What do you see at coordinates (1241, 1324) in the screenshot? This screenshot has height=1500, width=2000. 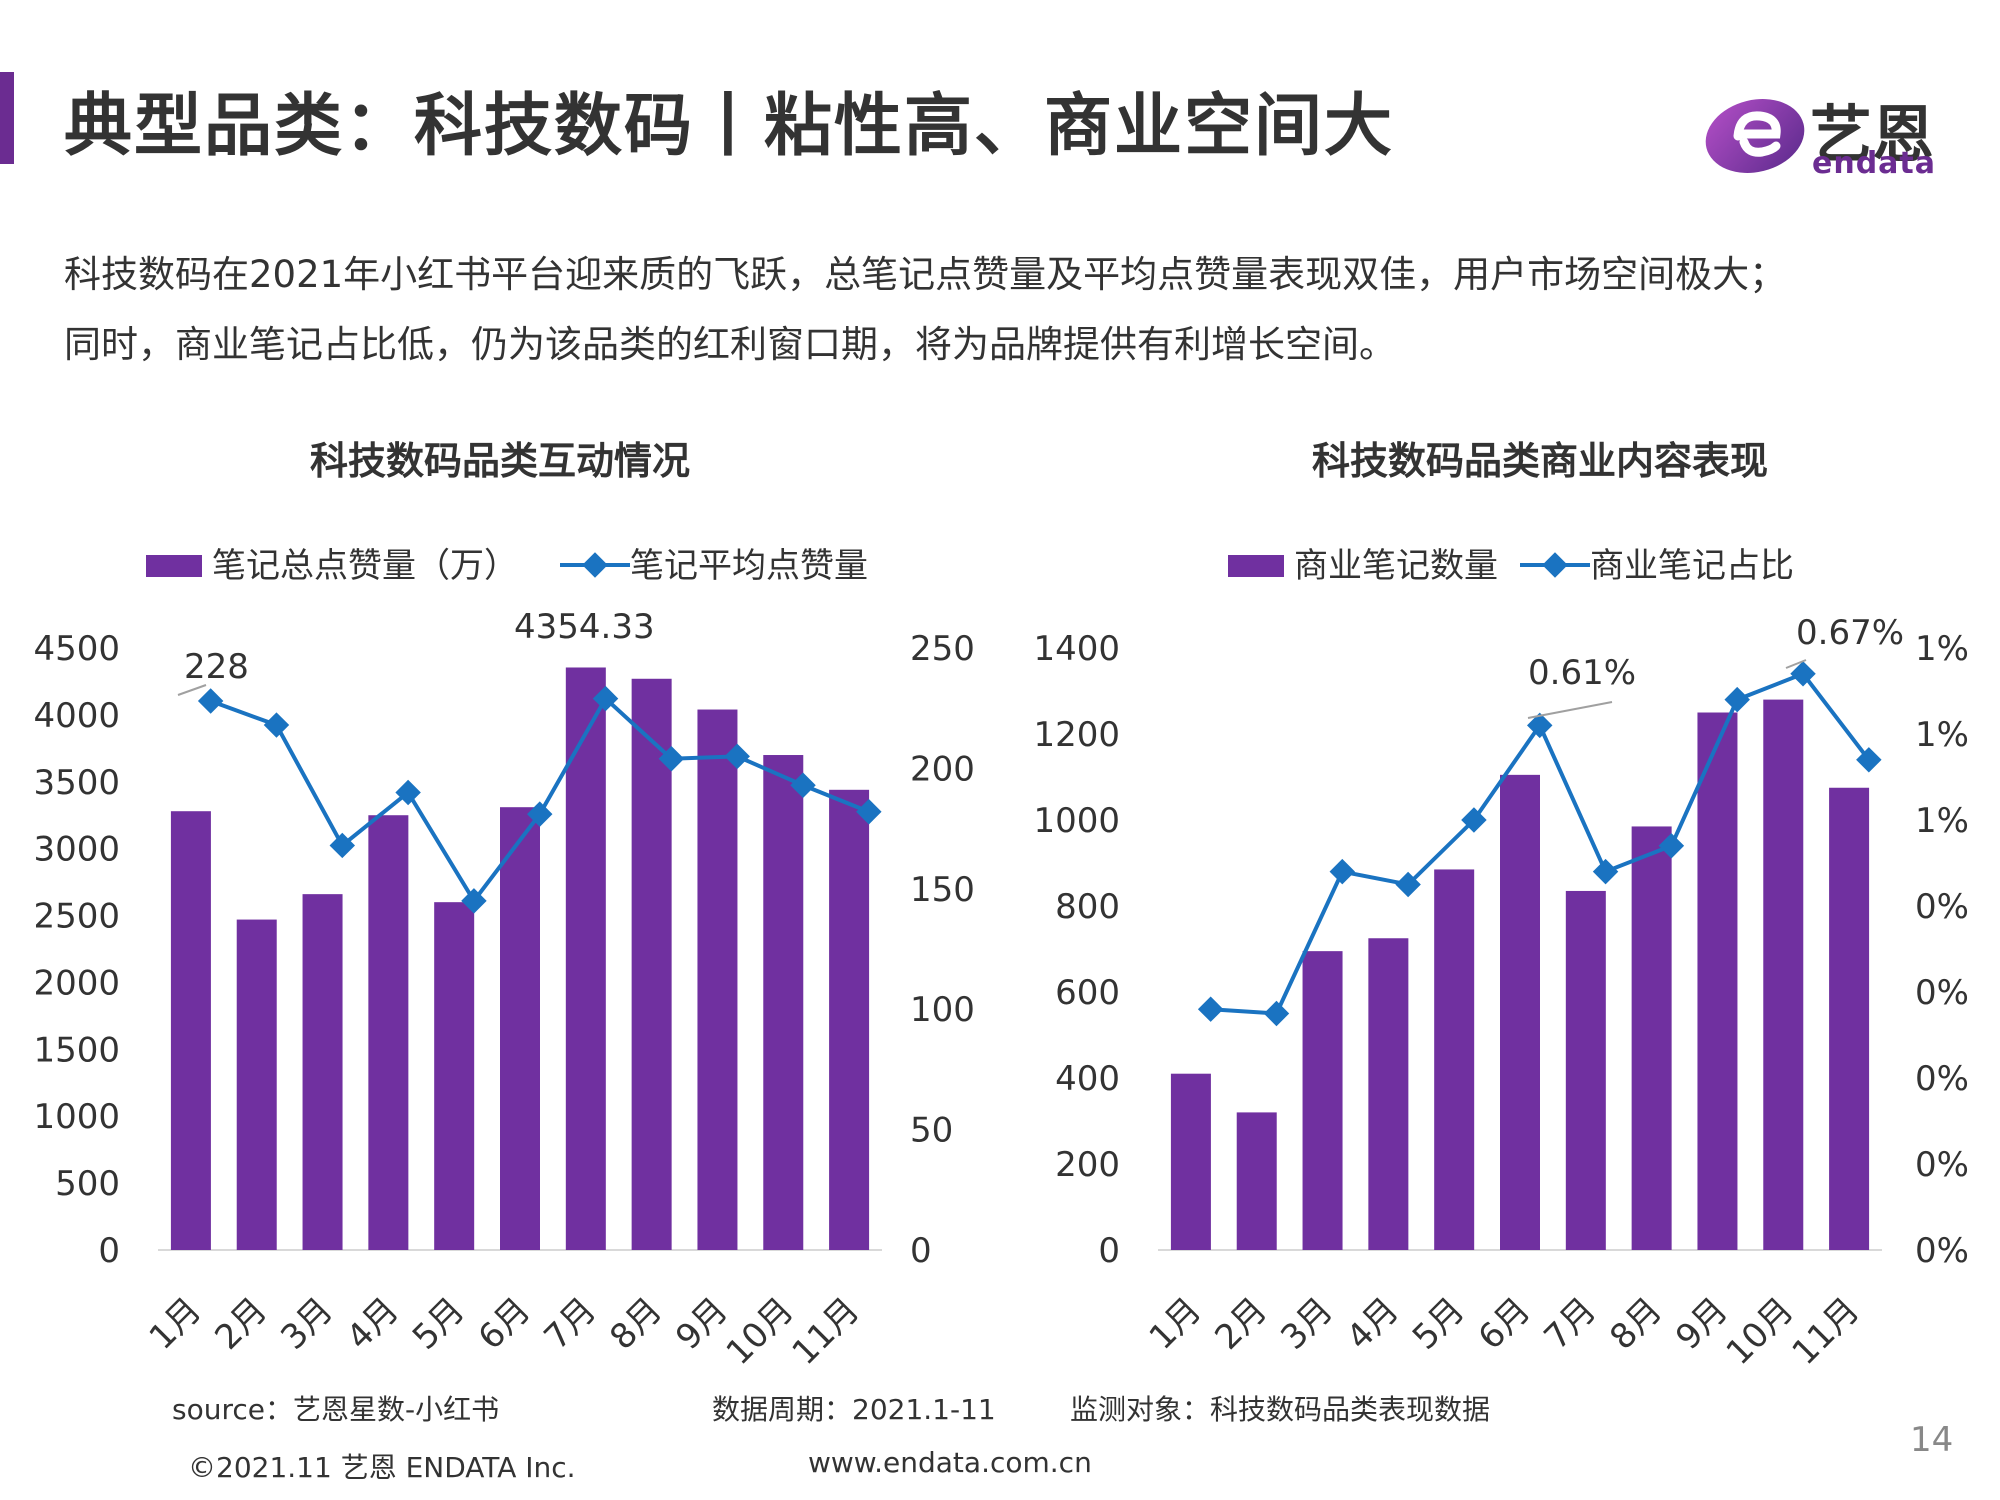 I see `right-x-tick-label: 2月` at bounding box center [1241, 1324].